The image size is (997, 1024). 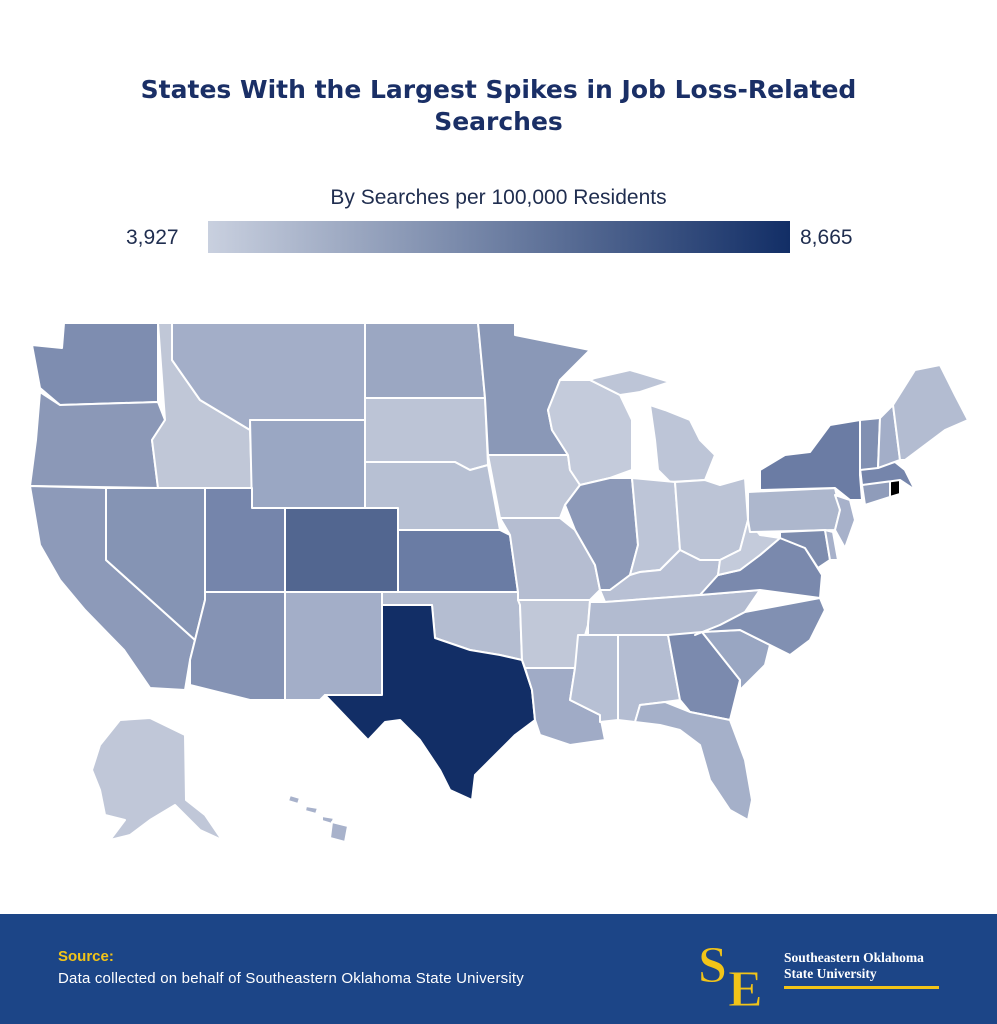 I want to click on state-nd, so click(x=425, y=360).